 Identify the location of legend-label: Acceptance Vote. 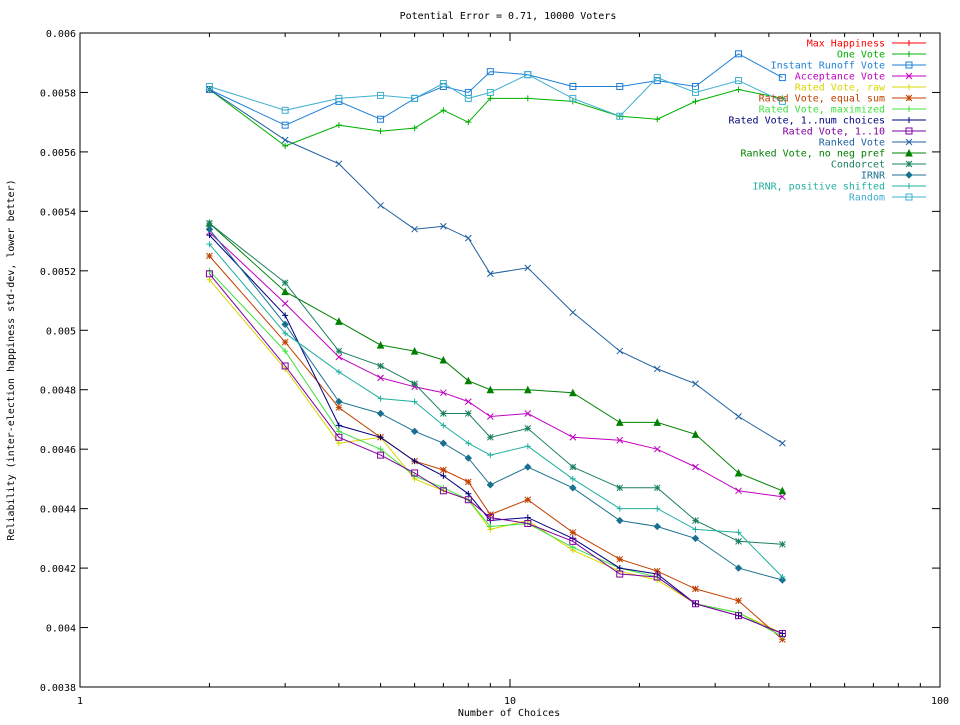
(840, 77).